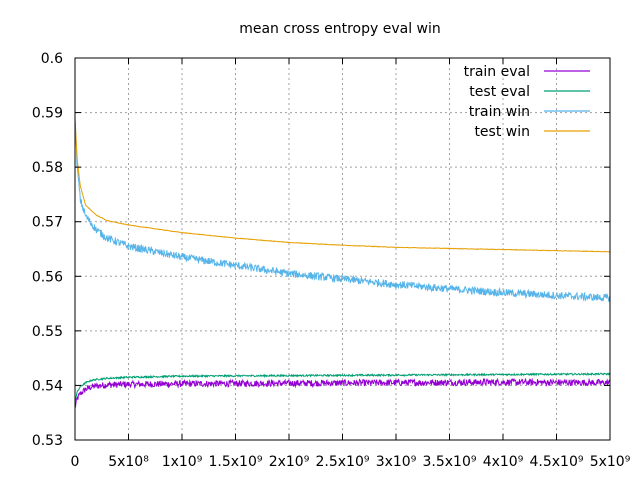  Describe the element at coordinates (182, 462) in the screenshot. I see `x-tick-label: 1x10⁹` at that location.